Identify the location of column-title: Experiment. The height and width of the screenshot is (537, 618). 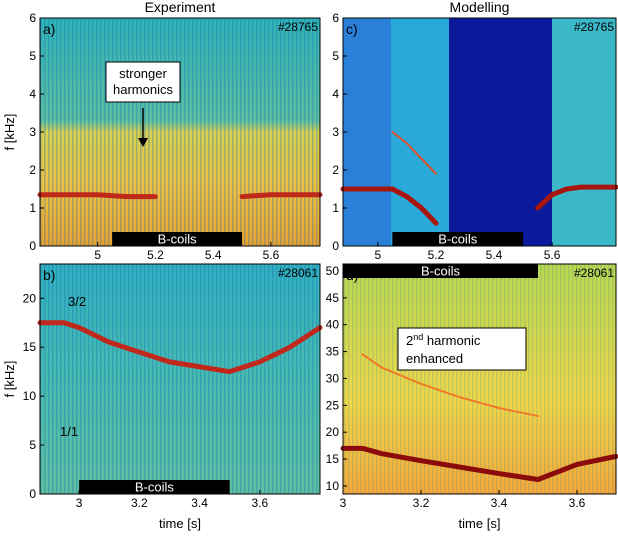
(180, 7).